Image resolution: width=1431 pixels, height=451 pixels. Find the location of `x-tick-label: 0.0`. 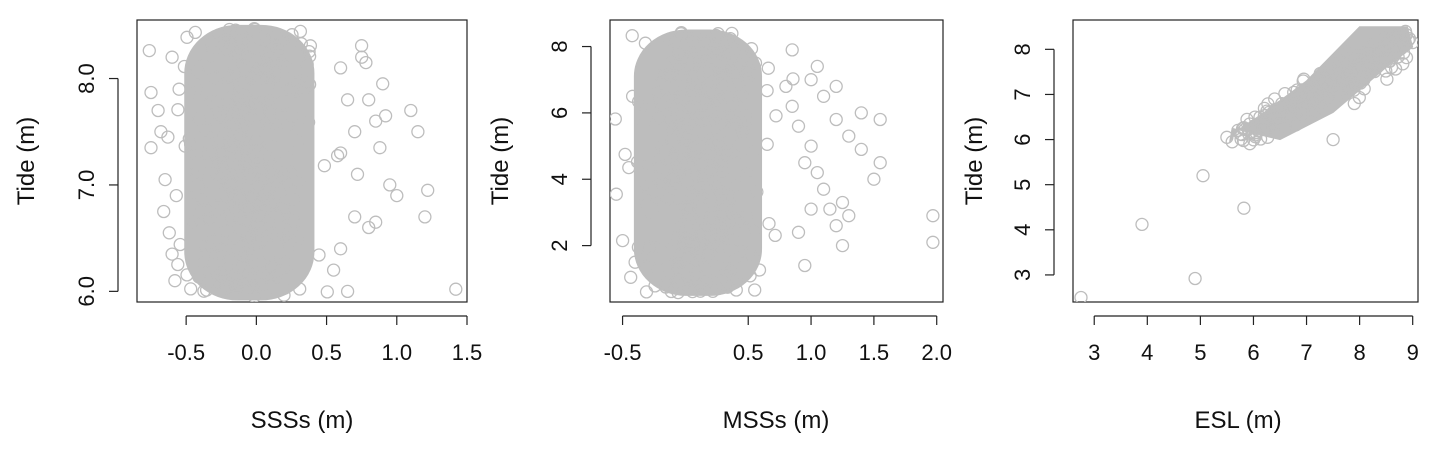

x-tick-label: 0.0 is located at coordinates (256, 352).